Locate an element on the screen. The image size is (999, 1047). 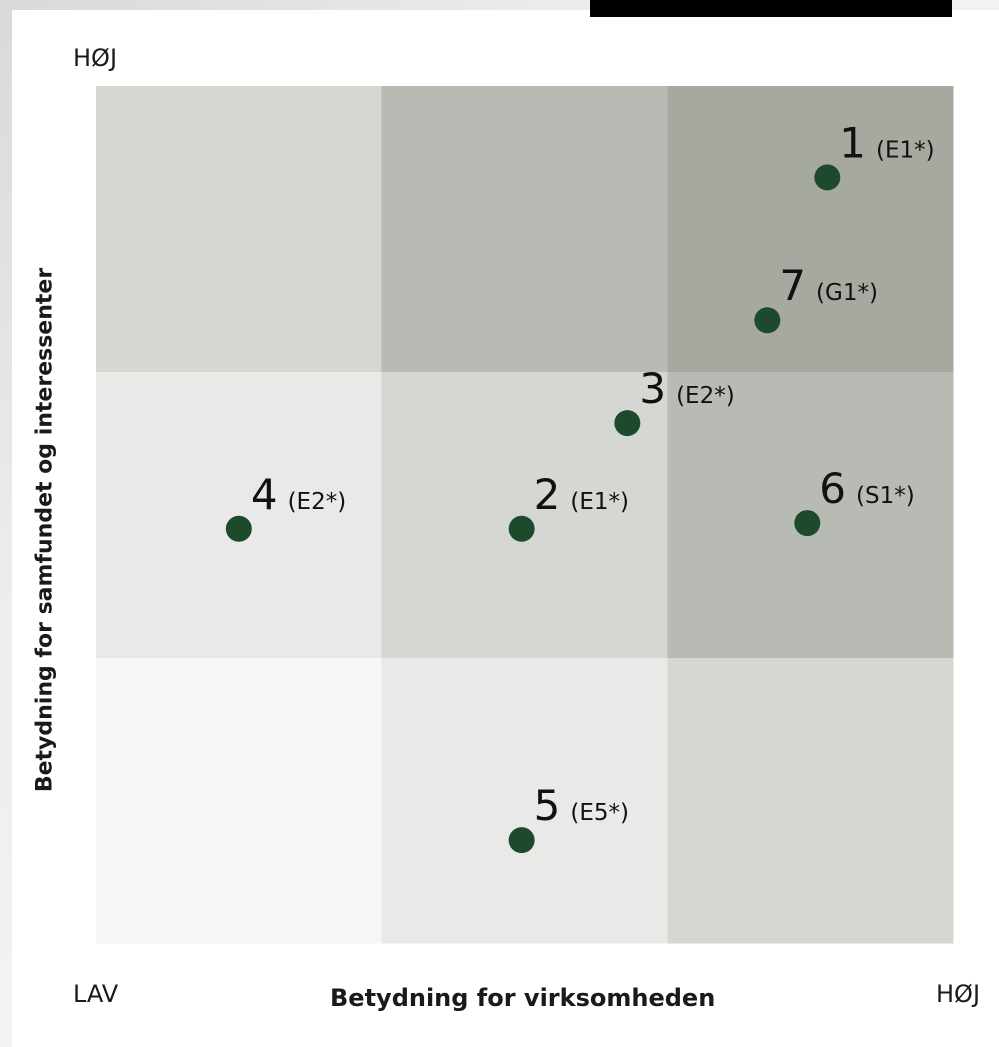
data-point-5: 5 (E5*) is located at coordinates (568, 817).